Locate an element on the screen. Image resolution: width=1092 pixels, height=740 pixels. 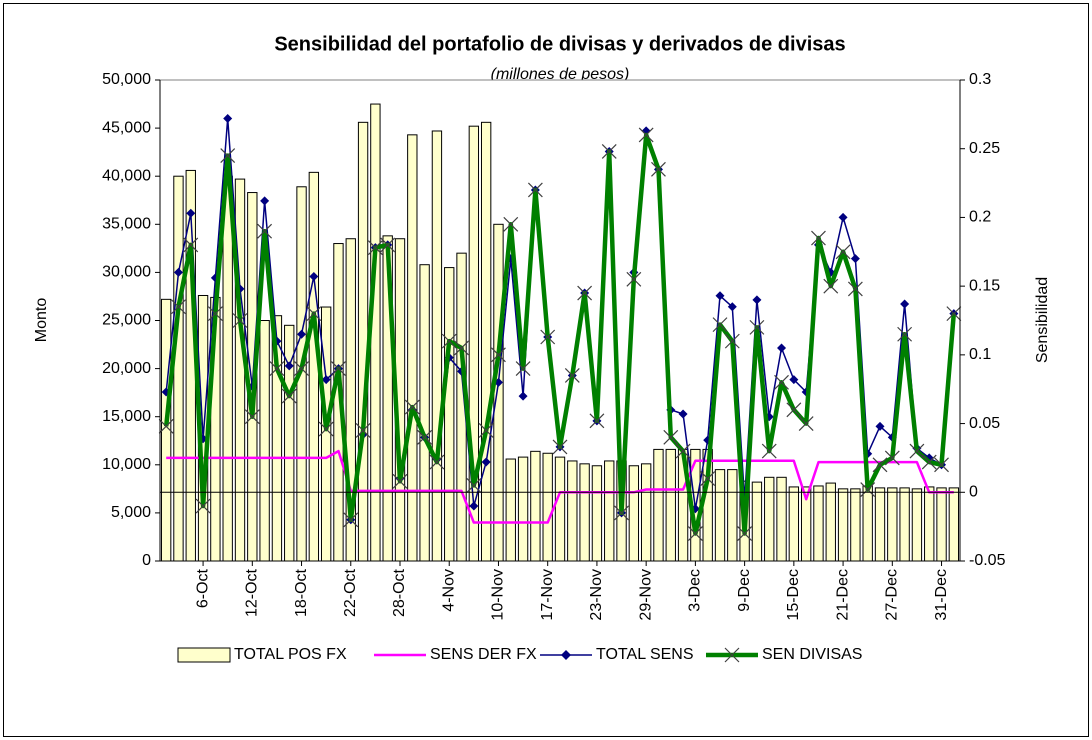
y-tick-label: 15,000 is located at coordinates (126, 416).